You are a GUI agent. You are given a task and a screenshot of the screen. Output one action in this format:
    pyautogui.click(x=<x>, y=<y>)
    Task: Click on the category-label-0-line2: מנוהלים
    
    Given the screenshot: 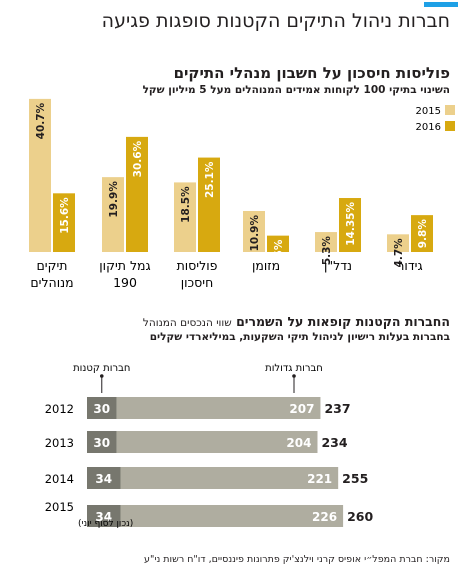 What is the action you would take?
    pyautogui.click(x=51, y=282)
    